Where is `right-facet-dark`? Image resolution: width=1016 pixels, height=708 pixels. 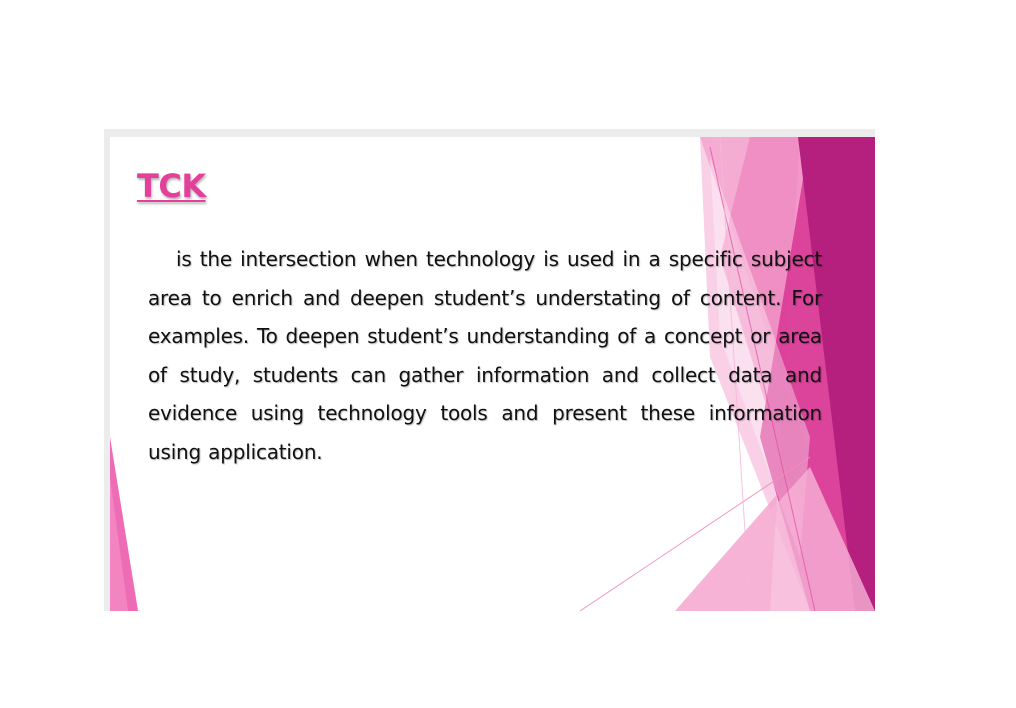 right-facet-dark is located at coordinates (836, 374).